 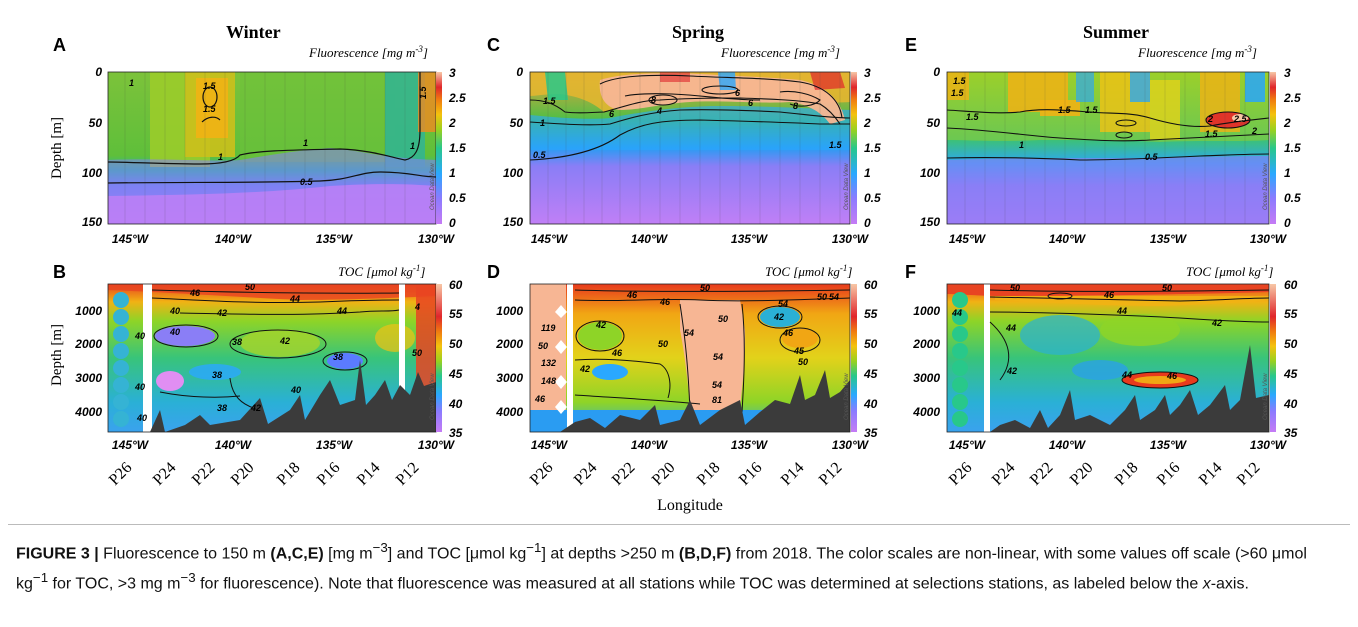 What do you see at coordinates (92, 147) in the screenshot?
I see `panel-a-yticks: 0 50 100 150` at bounding box center [92, 147].